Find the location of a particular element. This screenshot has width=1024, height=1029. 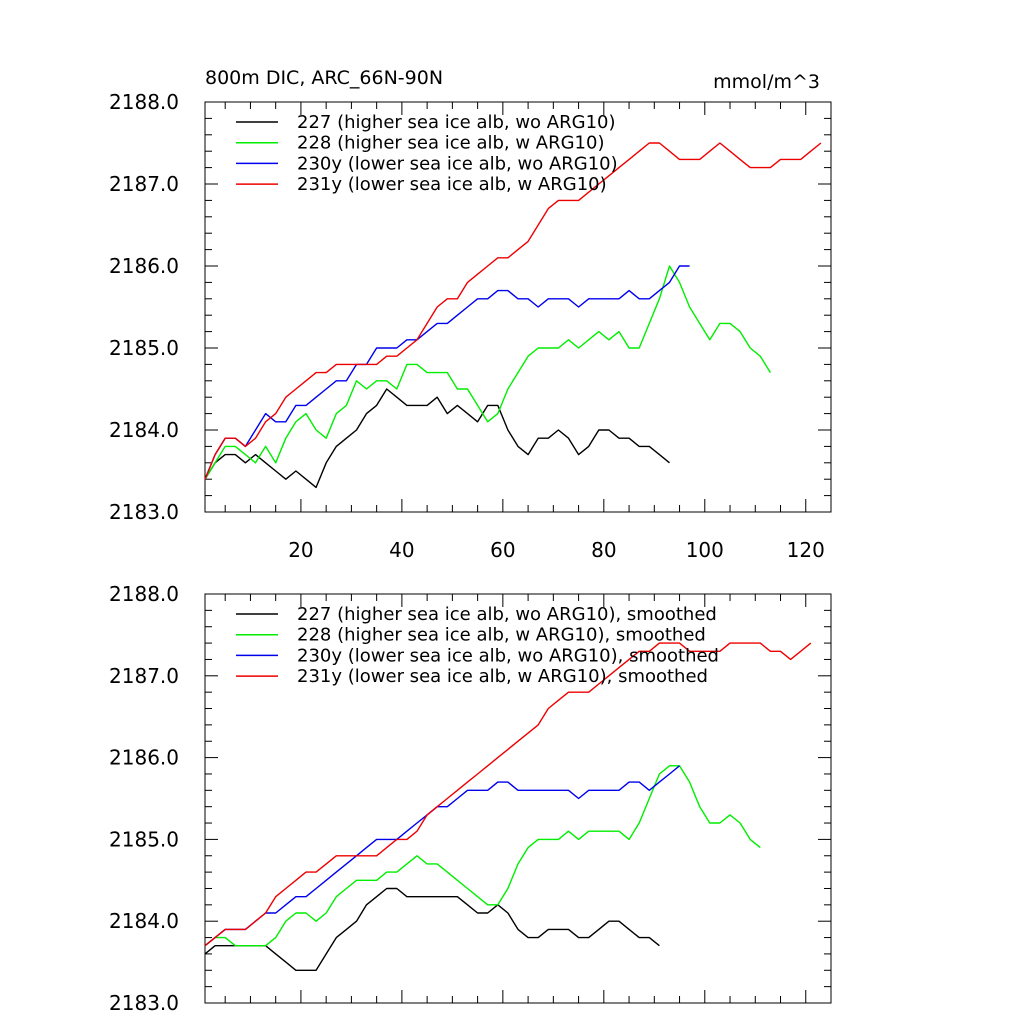

chart-title: 800m DIC, ARC_66N-90N is located at coordinates (324, 78).